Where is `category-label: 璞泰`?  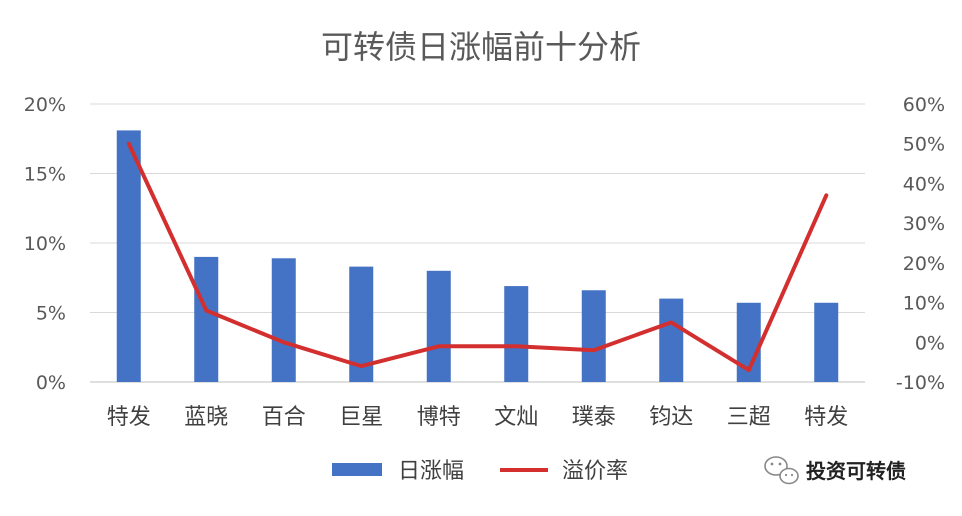 category-label: 璞泰 is located at coordinates (594, 417).